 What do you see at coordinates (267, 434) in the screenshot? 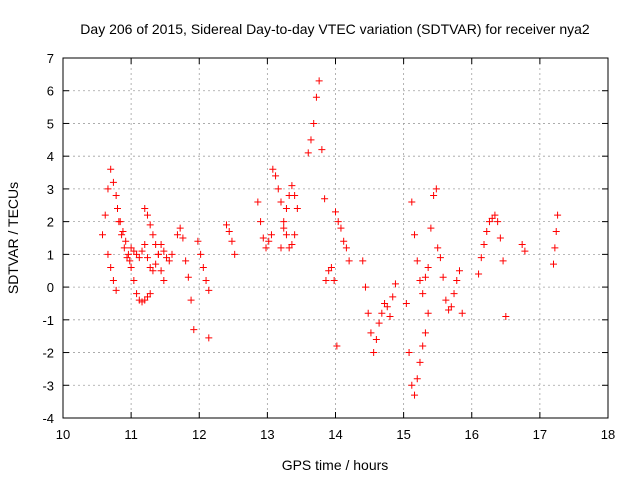
I see `x-tick-label: 13` at bounding box center [267, 434].